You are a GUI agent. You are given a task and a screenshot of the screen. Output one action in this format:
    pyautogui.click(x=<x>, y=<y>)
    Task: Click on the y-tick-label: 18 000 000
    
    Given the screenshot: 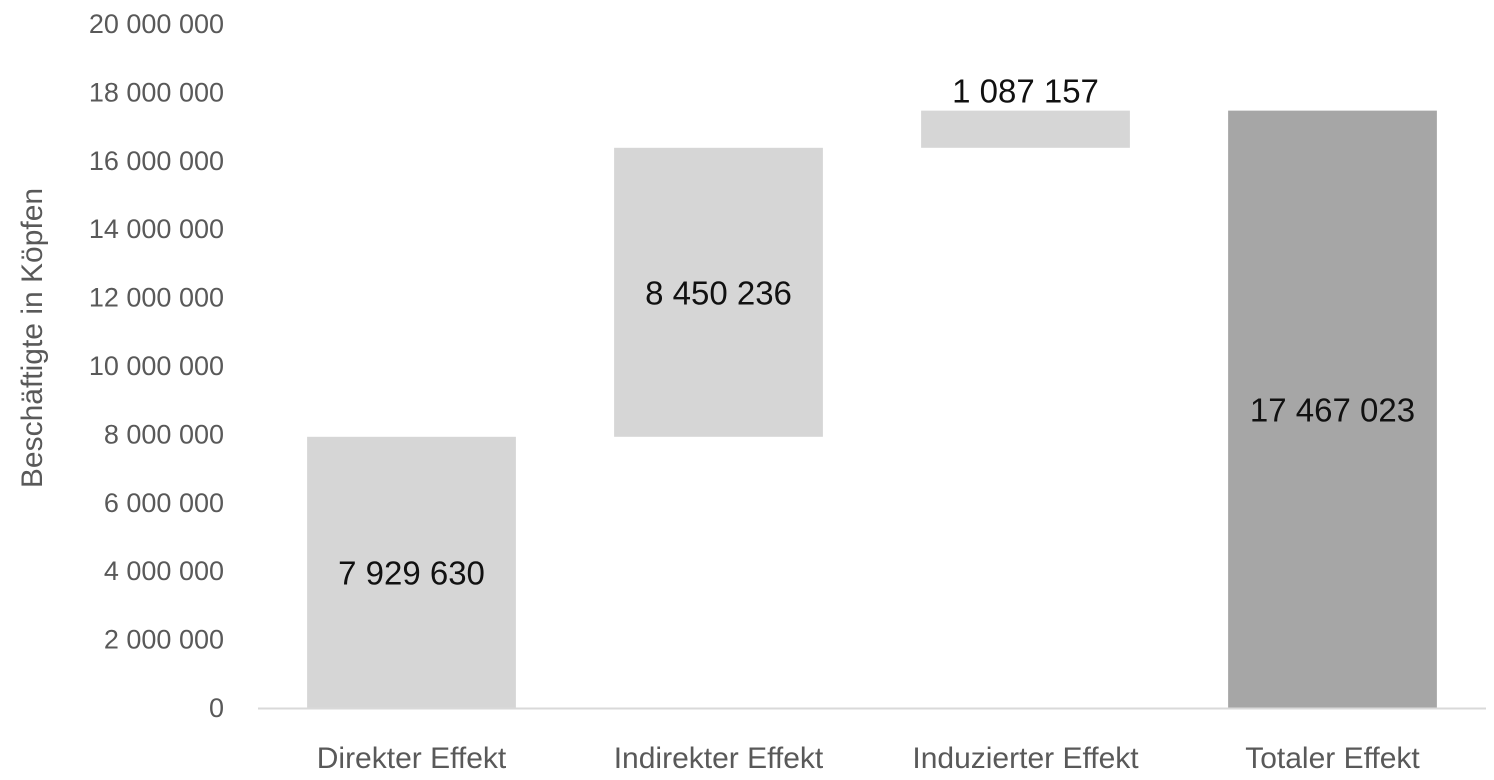 What is the action you would take?
    pyautogui.click(x=156, y=92)
    